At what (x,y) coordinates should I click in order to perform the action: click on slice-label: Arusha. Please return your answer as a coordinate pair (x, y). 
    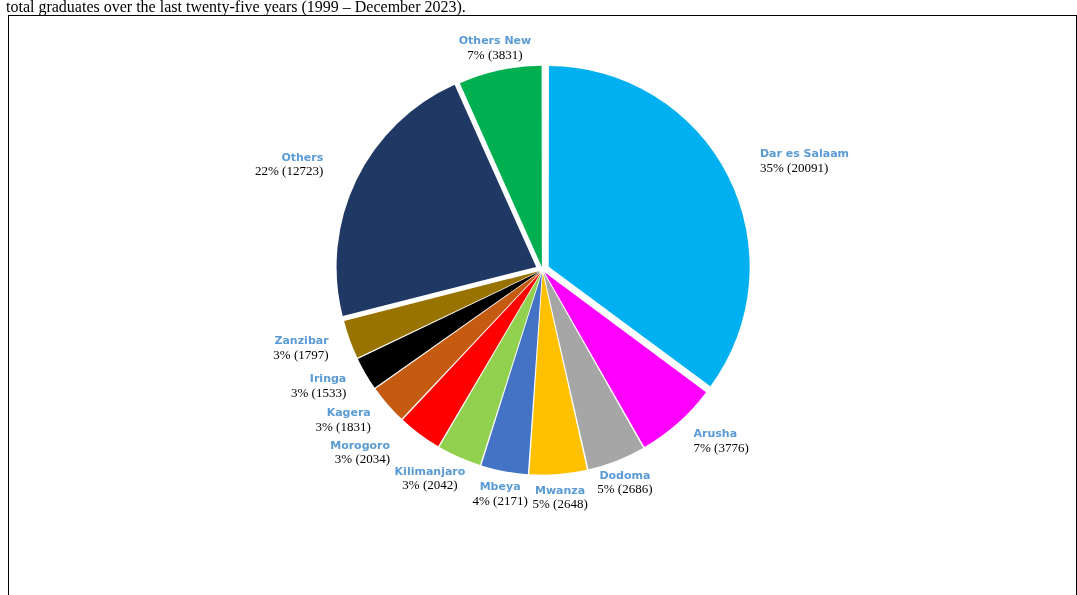
    Looking at the image, I should click on (715, 434).